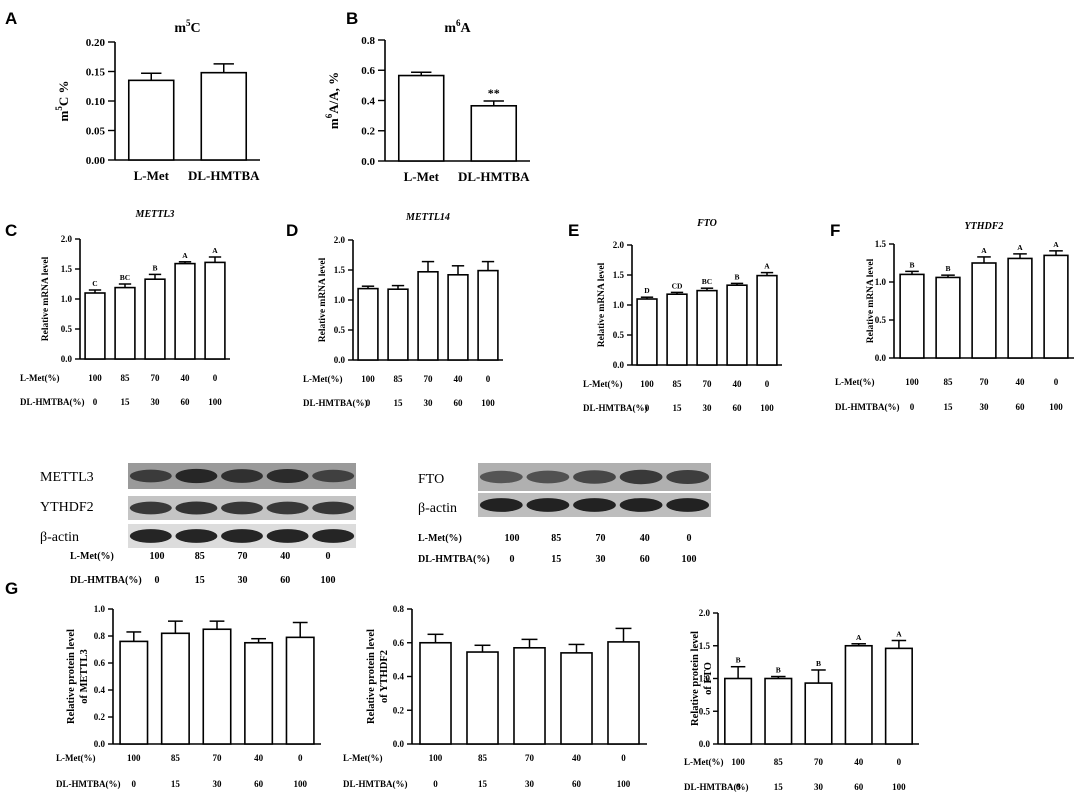 The image size is (1084, 796). What do you see at coordinates (329, 115) in the screenshot?
I see `ylabel-superscript: 6` at bounding box center [329, 115].